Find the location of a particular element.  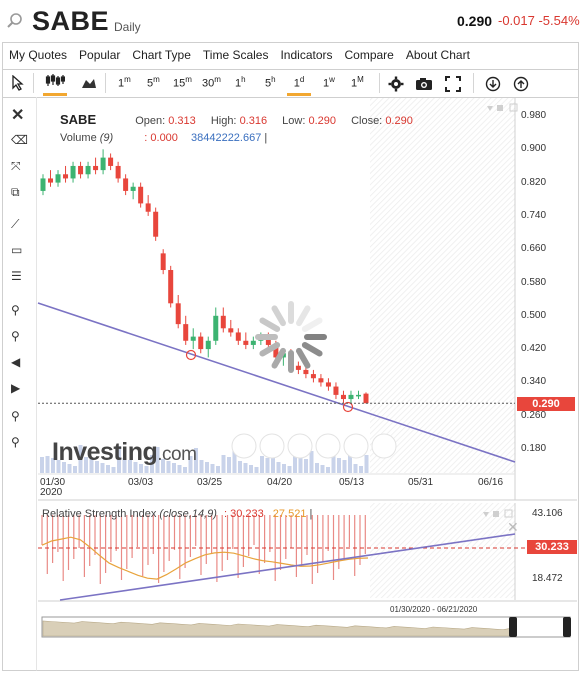

menu-about-chart: About Chart is located at coordinates (437, 55).